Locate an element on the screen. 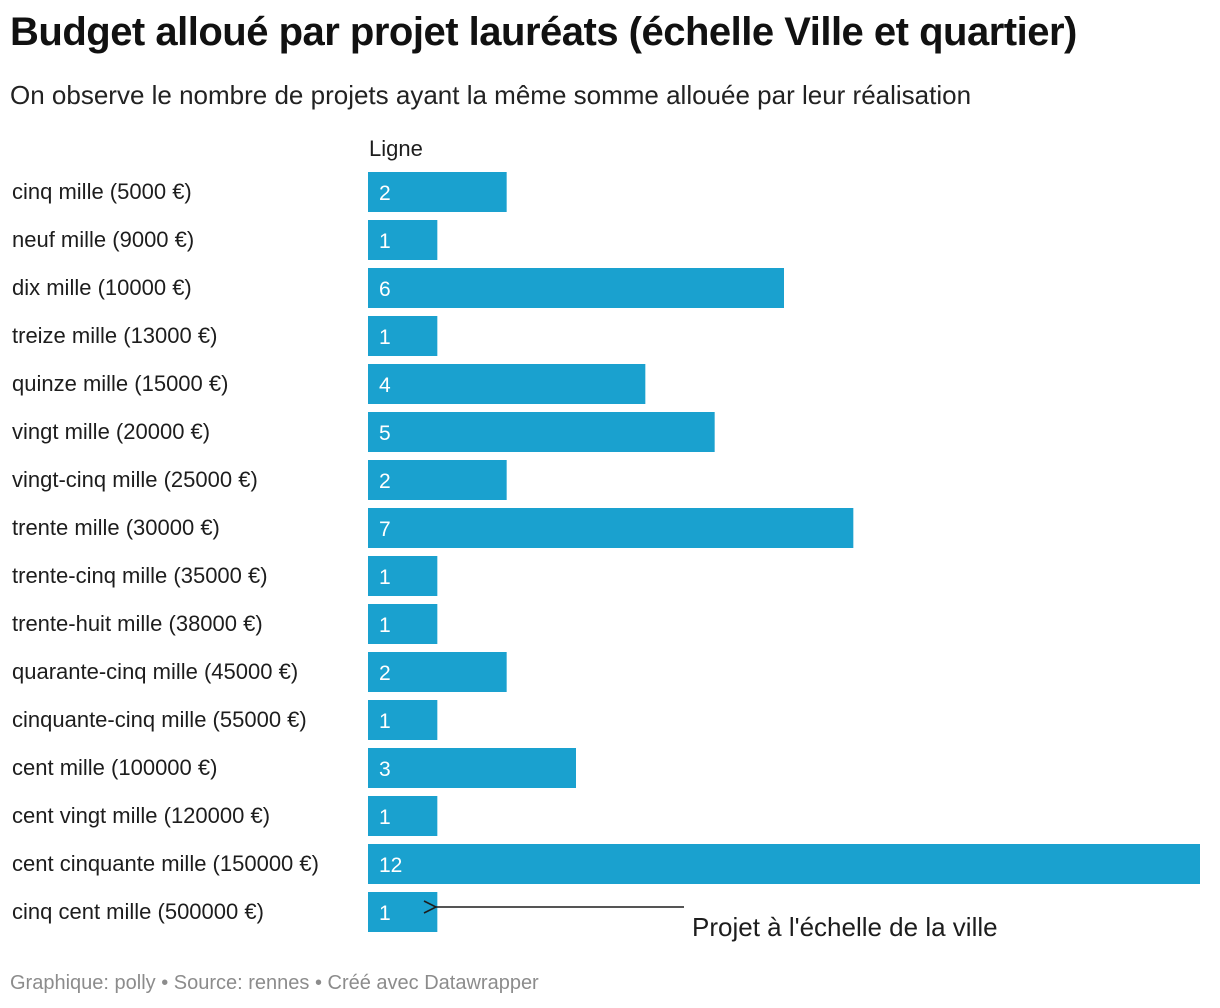 The image size is (1220, 1008). annotation-label: Projet à l'échelle de la ville is located at coordinates (845, 927).